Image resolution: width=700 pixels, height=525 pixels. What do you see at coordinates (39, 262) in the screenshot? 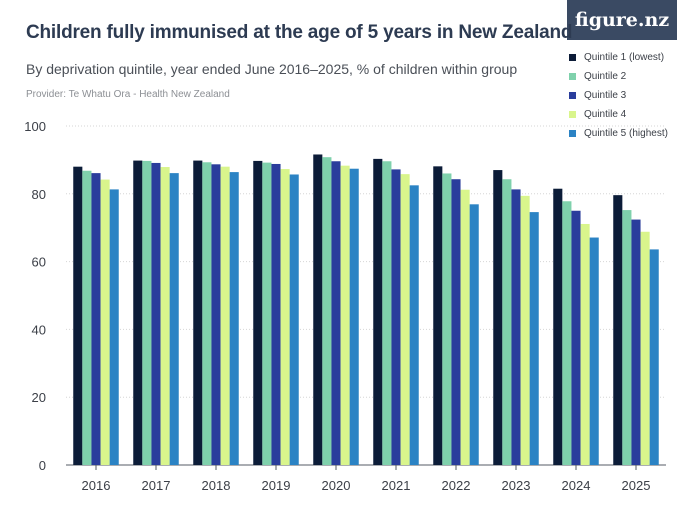
I see `y-tick-label: 60` at bounding box center [39, 262].